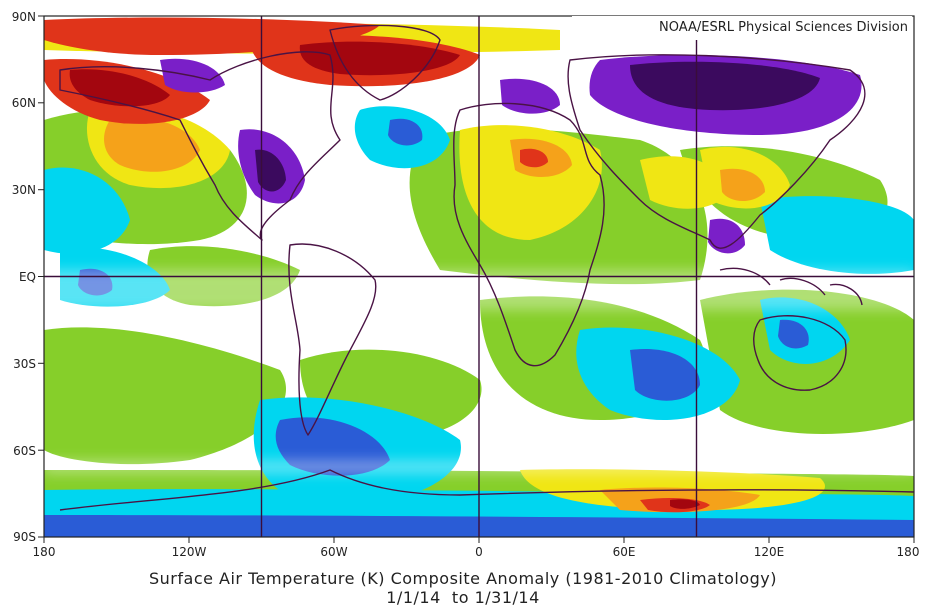  I want to click on coast-antarctica, so click(486, 490).